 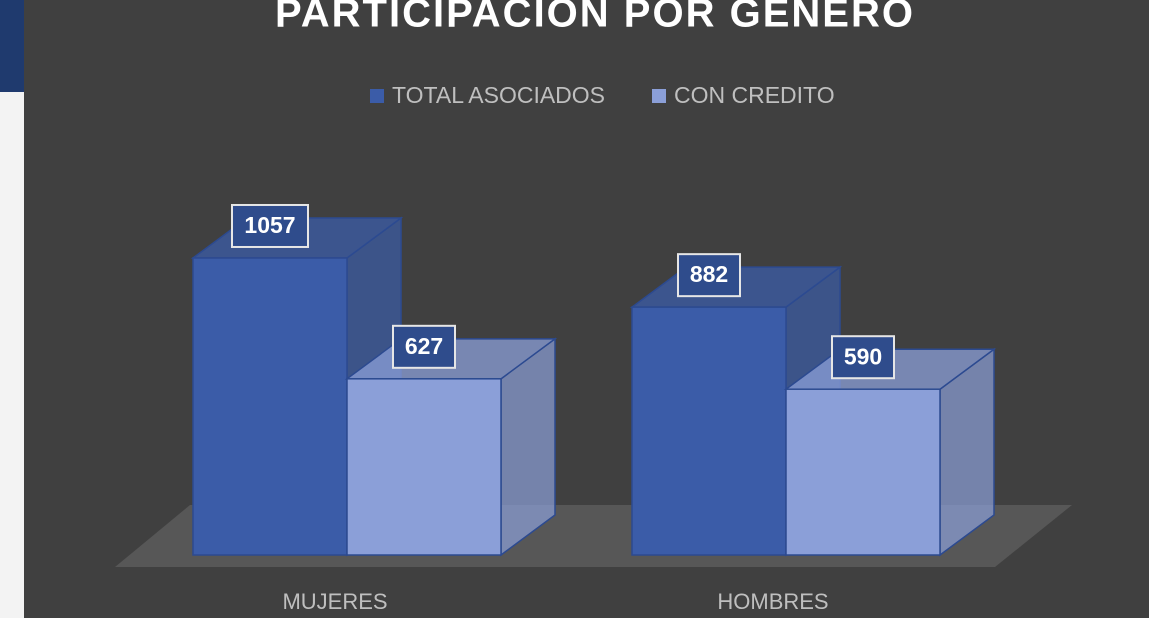 What do you see at coordinates (595, 18) in the screenshot?
I see `chart-title: PARTICIPACION POR GENERO` at bounding box center [595, 18].